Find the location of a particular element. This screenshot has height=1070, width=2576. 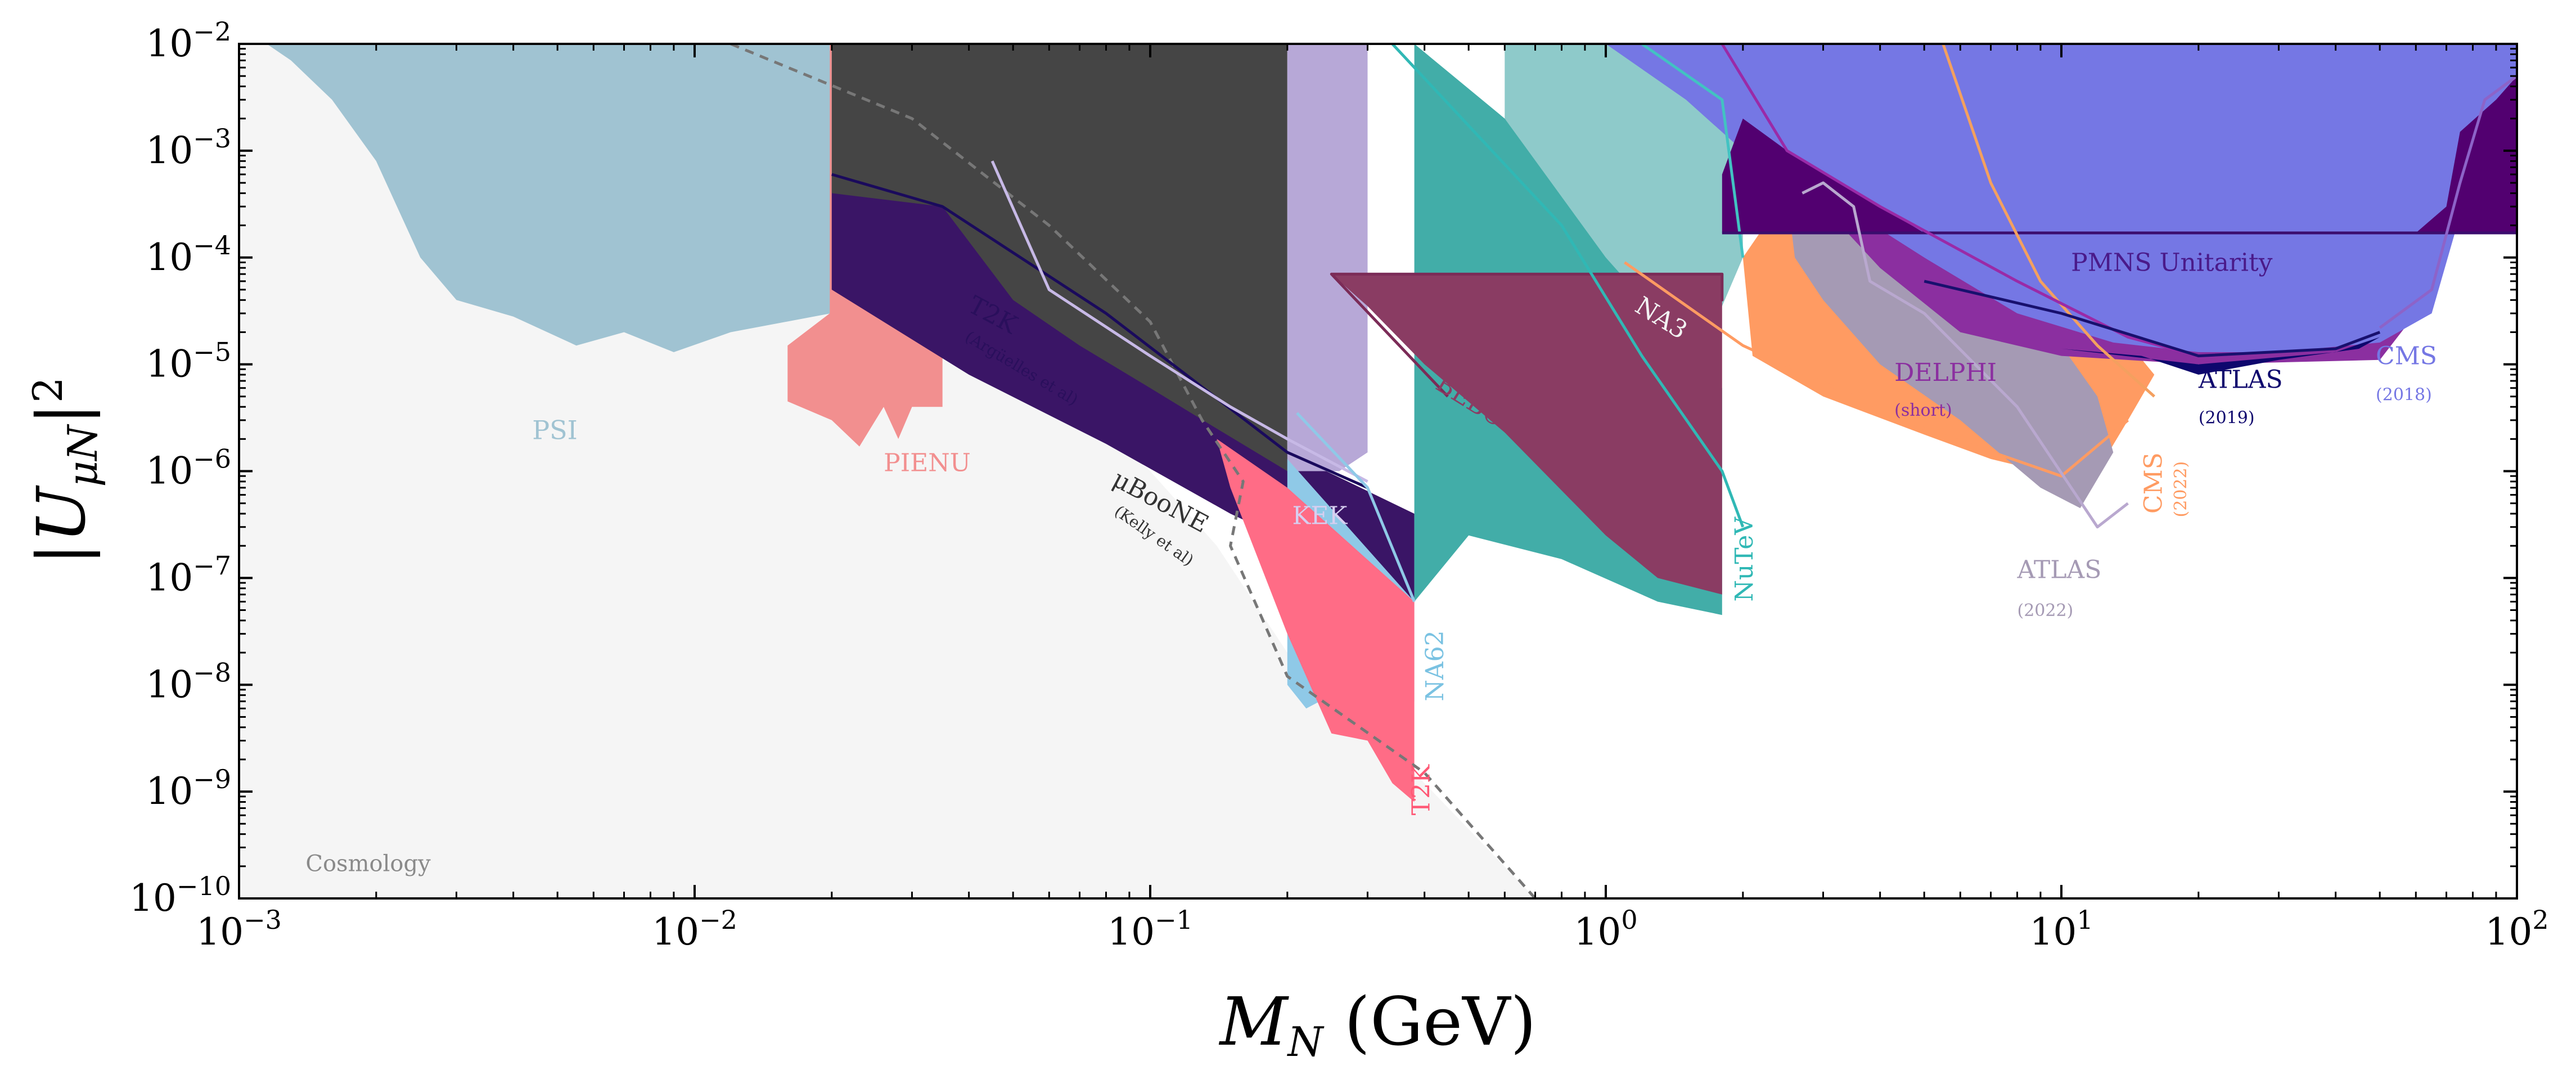

label-16: (2019) is located at coordinates (2227, 418).